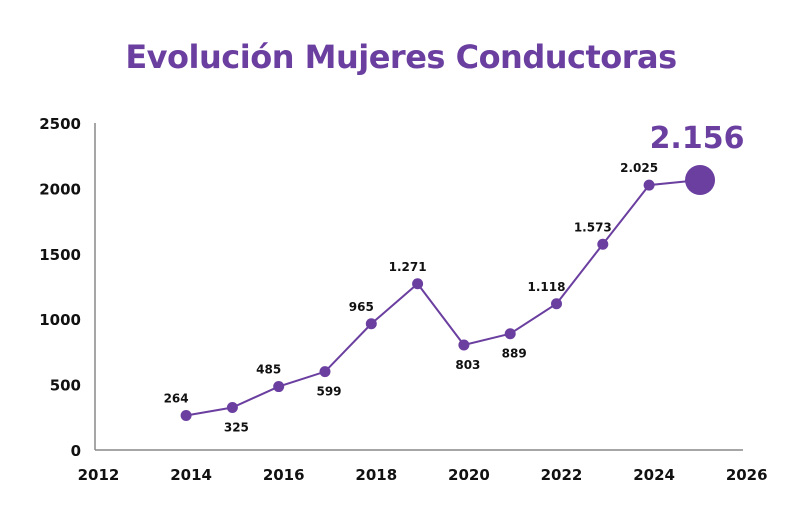  Describe the element at coordinates (408, 267) in the screenshot. I see `data-label: 1.271` at that location.